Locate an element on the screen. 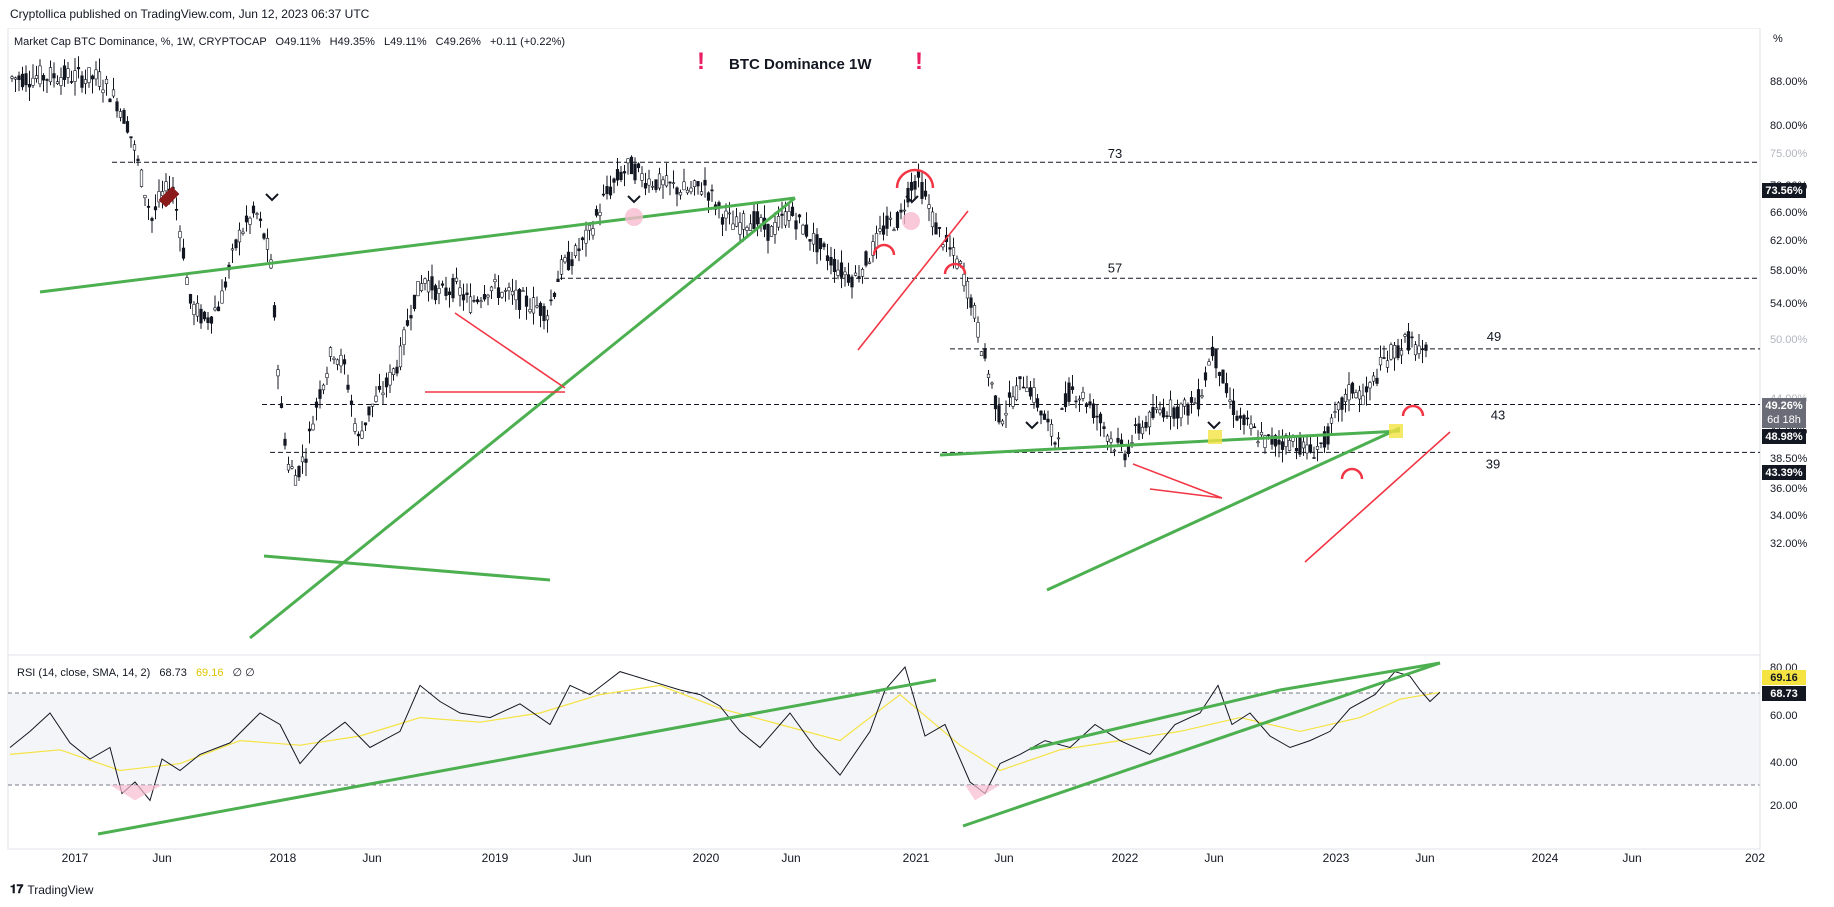 The width and height of the screenshot is (1834, 907). highlight-square is located at coordinates (1396, 431).